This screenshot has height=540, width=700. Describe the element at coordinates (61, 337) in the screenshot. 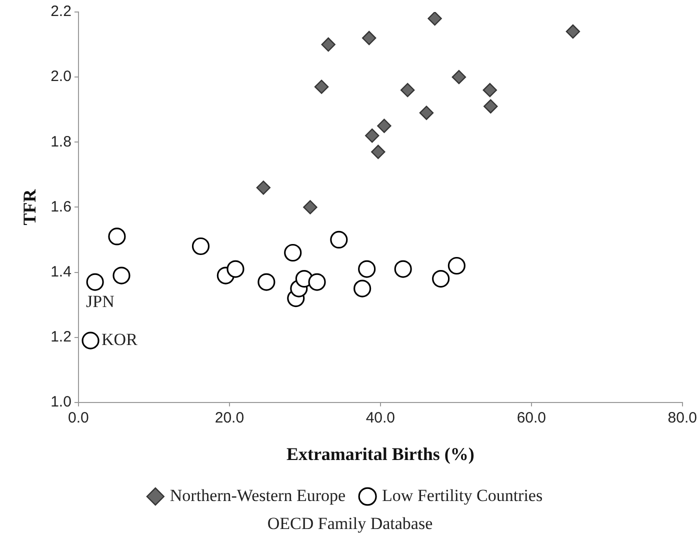

I see `y-tick-label: 1.2` at that location.